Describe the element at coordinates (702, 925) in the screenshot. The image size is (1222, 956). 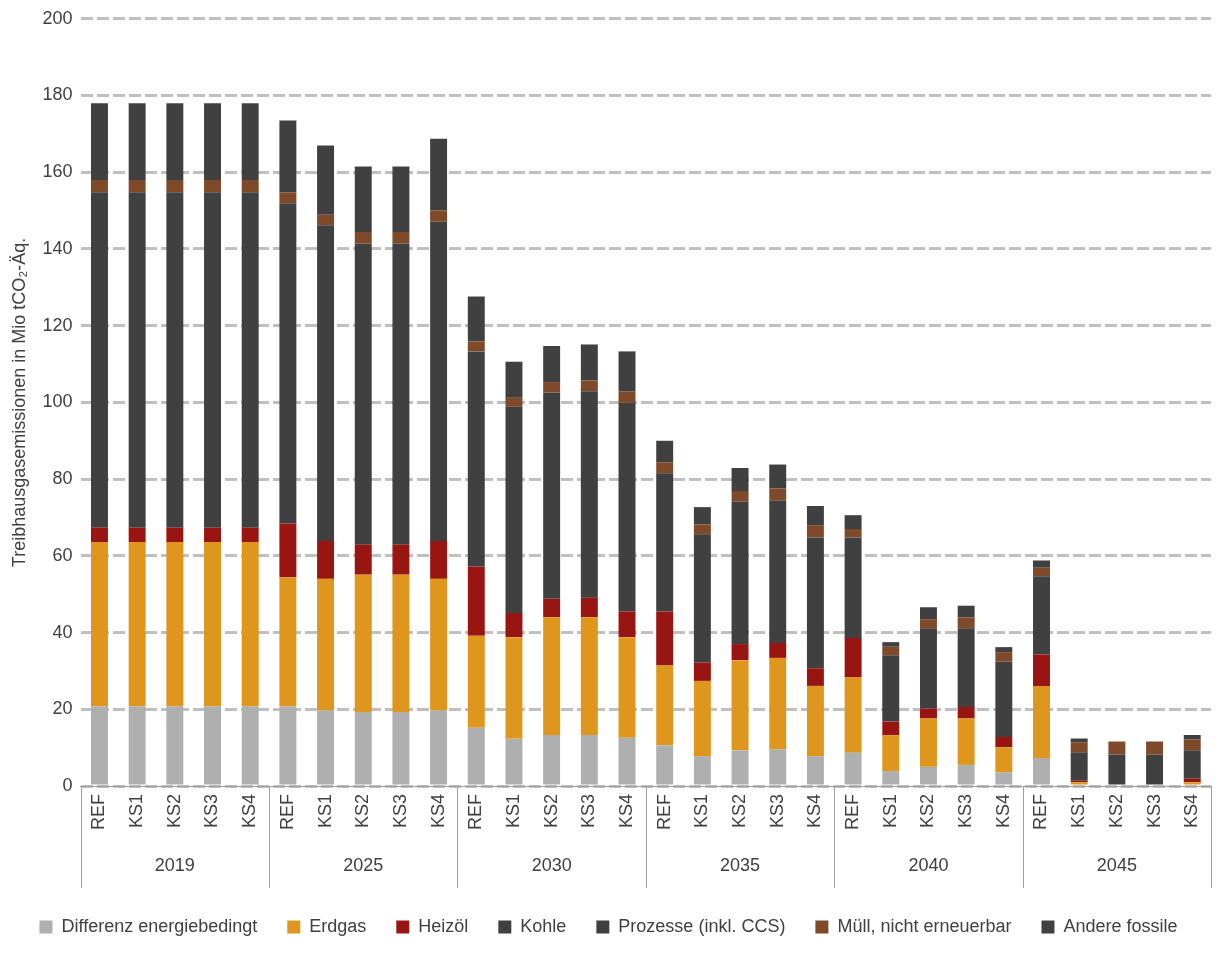
I see `legend-label: Prozesse (inkl. CCS)` at that location.